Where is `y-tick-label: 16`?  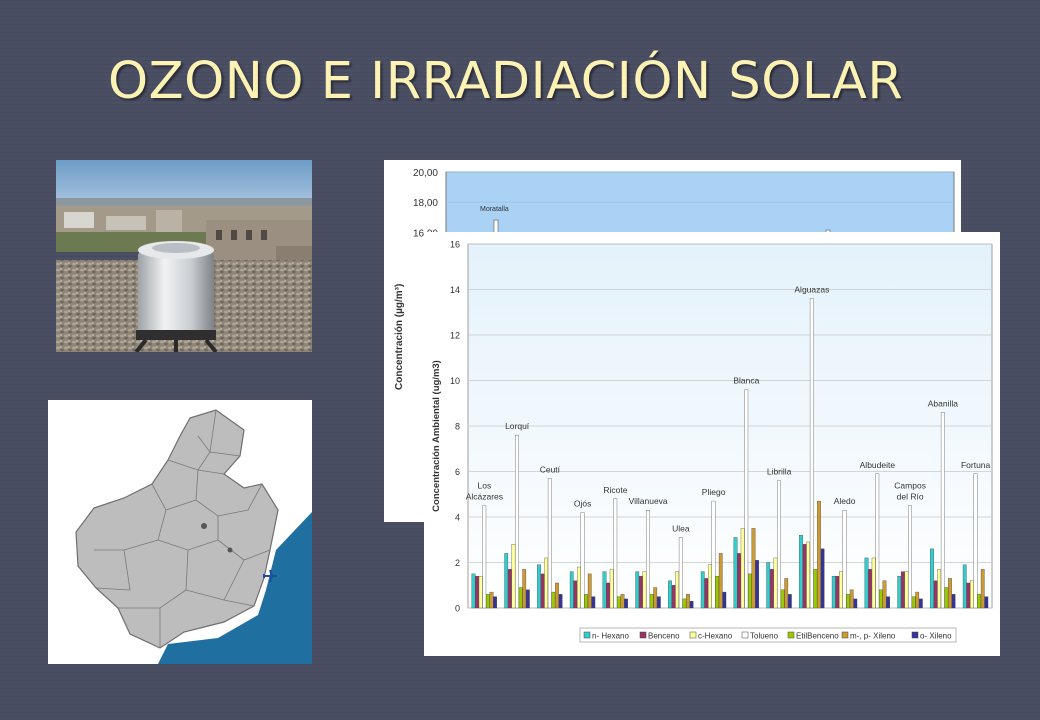
y-tick-label: 16 is located at coordinates (455, 245).